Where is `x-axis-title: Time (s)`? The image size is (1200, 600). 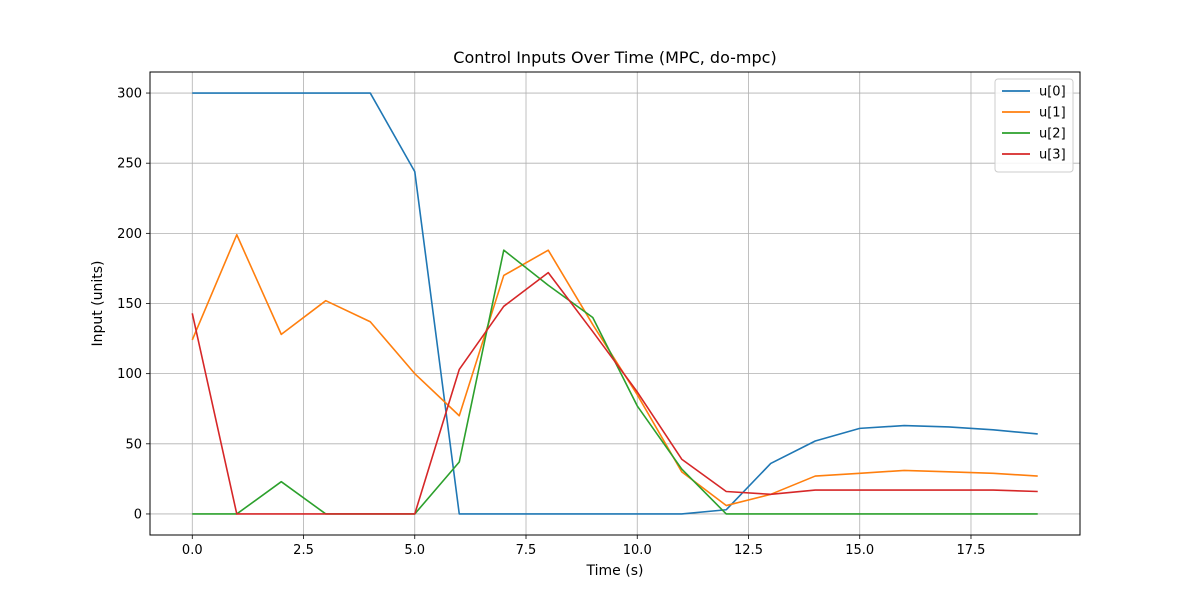
x-axis-title: Time (s) is located at coordinates (615, 571).